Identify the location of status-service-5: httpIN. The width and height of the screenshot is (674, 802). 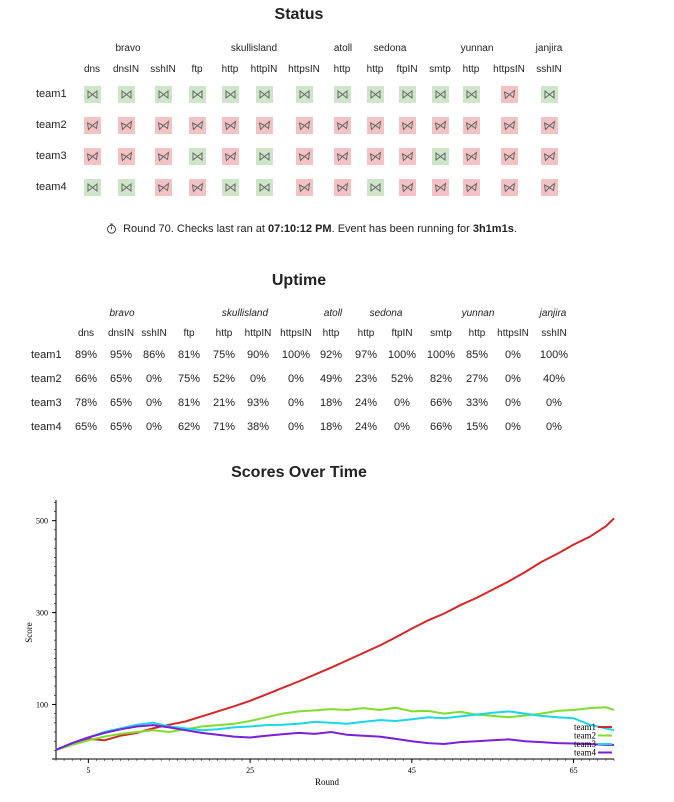
(264, 69).